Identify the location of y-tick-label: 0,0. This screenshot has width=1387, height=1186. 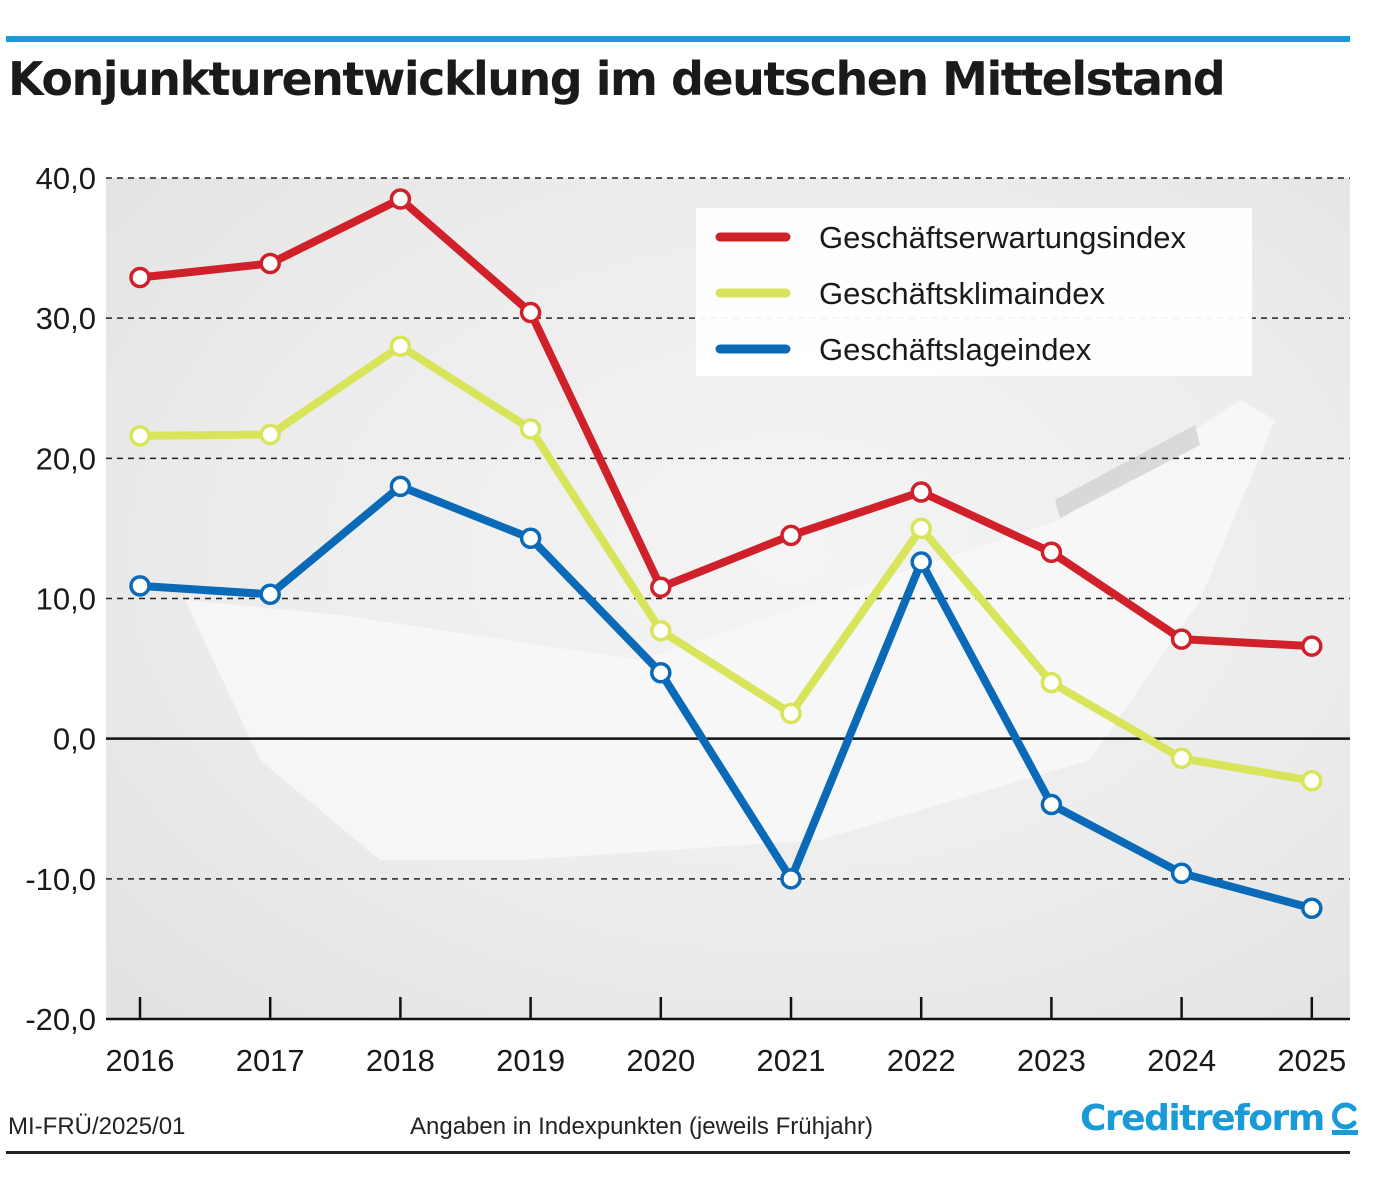
(74, 739).